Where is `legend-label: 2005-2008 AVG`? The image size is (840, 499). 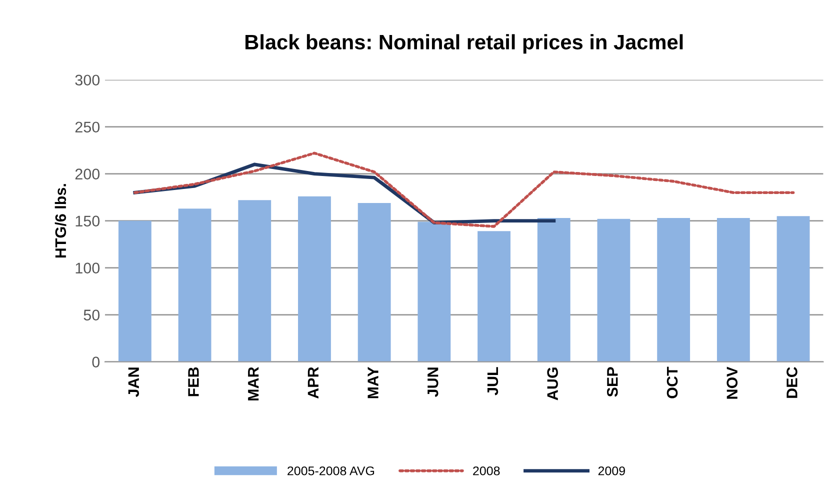
legend-label: 2005-2008 AVG is located at coordinates (331, 471).